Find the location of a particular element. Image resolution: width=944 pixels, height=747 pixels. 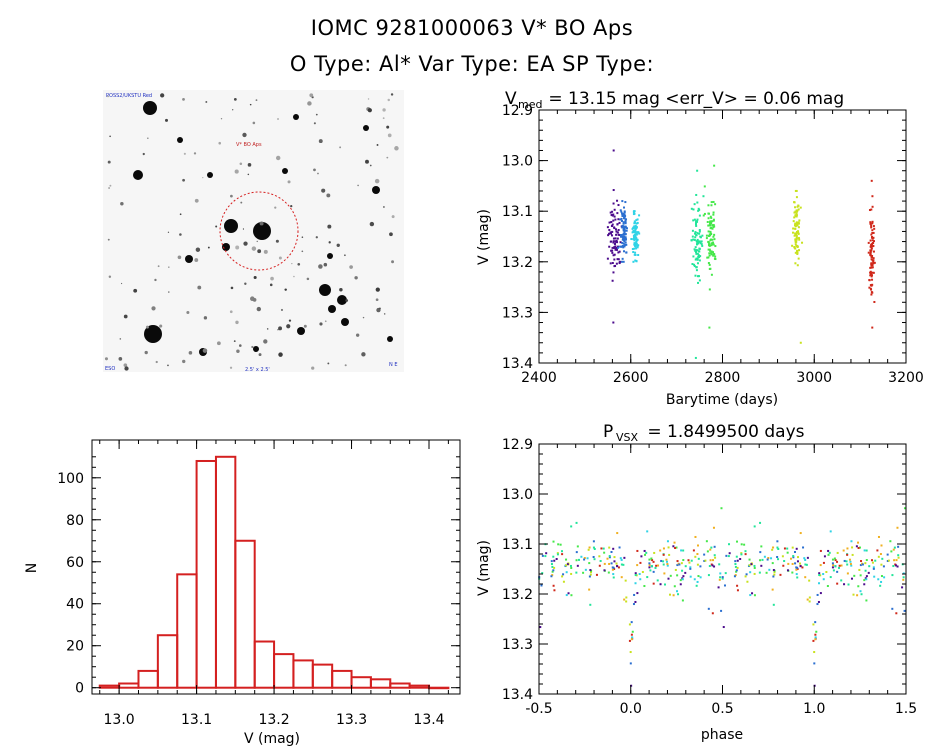

y-tick-label: 13.3 is located at coordinates (517, 313).